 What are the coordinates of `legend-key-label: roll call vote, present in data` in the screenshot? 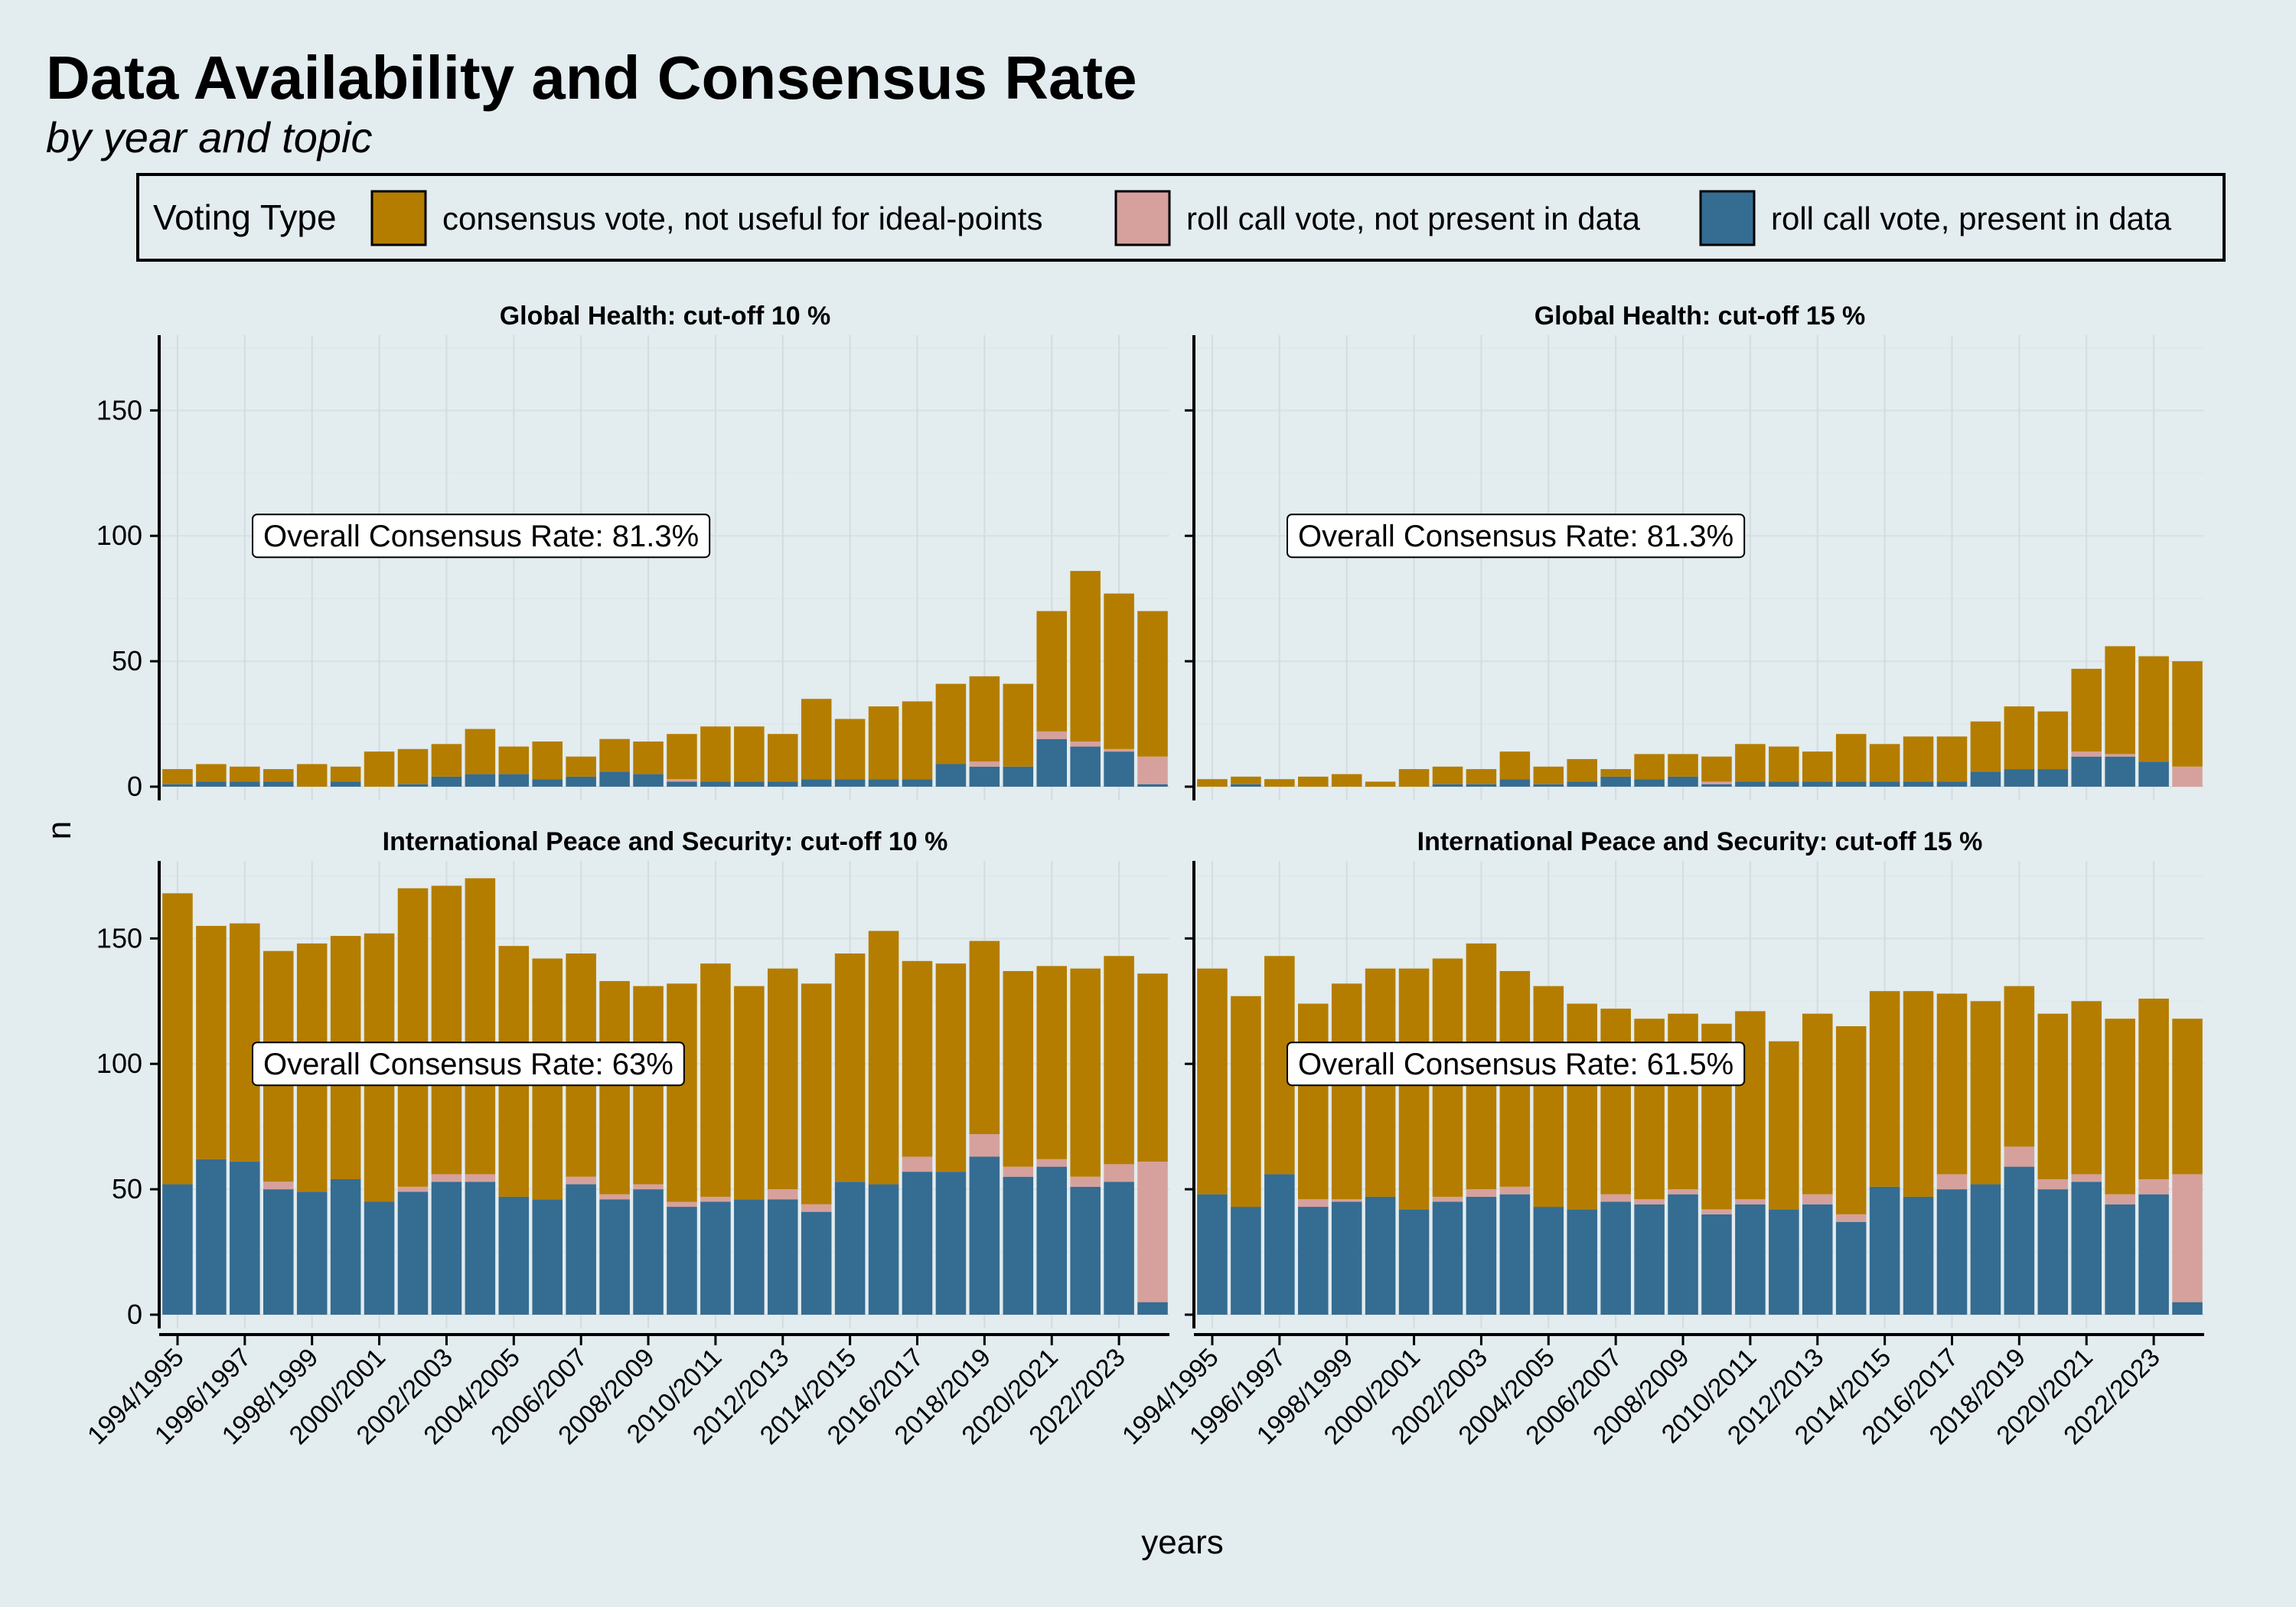 It's located at (1971, 218).